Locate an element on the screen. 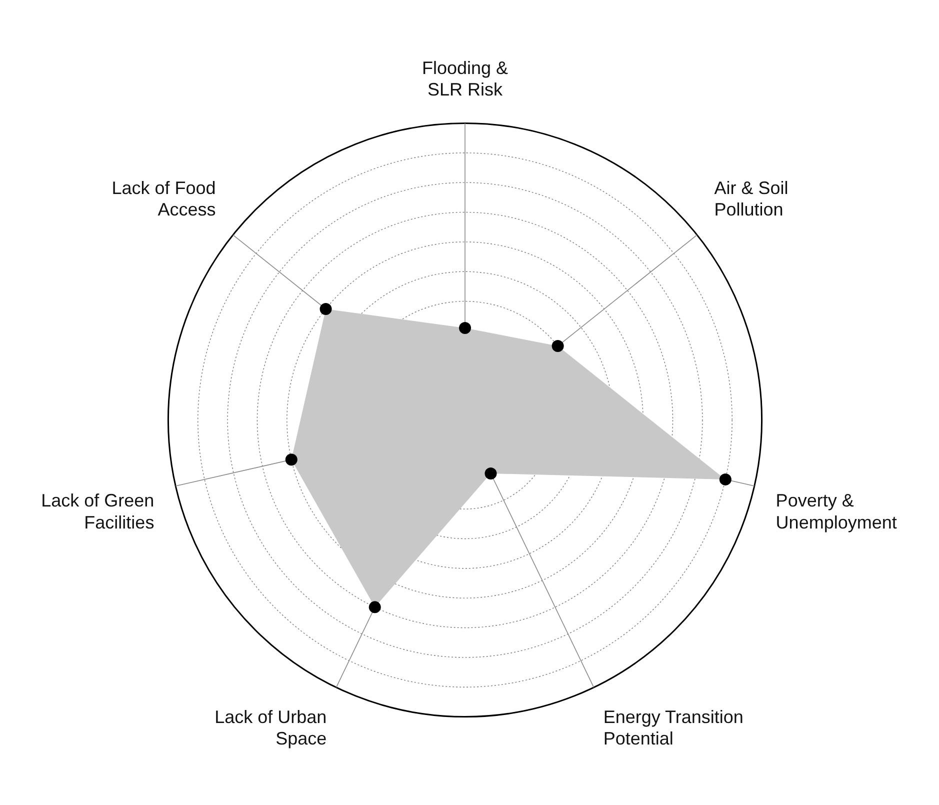  spoke-label: Lack of Food Access is located at coordinates (164, 199).